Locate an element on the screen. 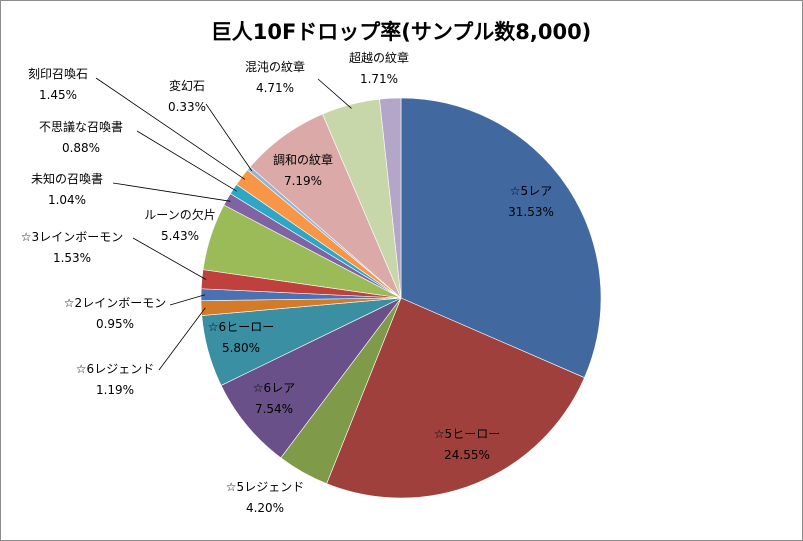 This screenshot has height=541, width=803. slice-name-label: ☆5レア is located at coordinates (531, 191).